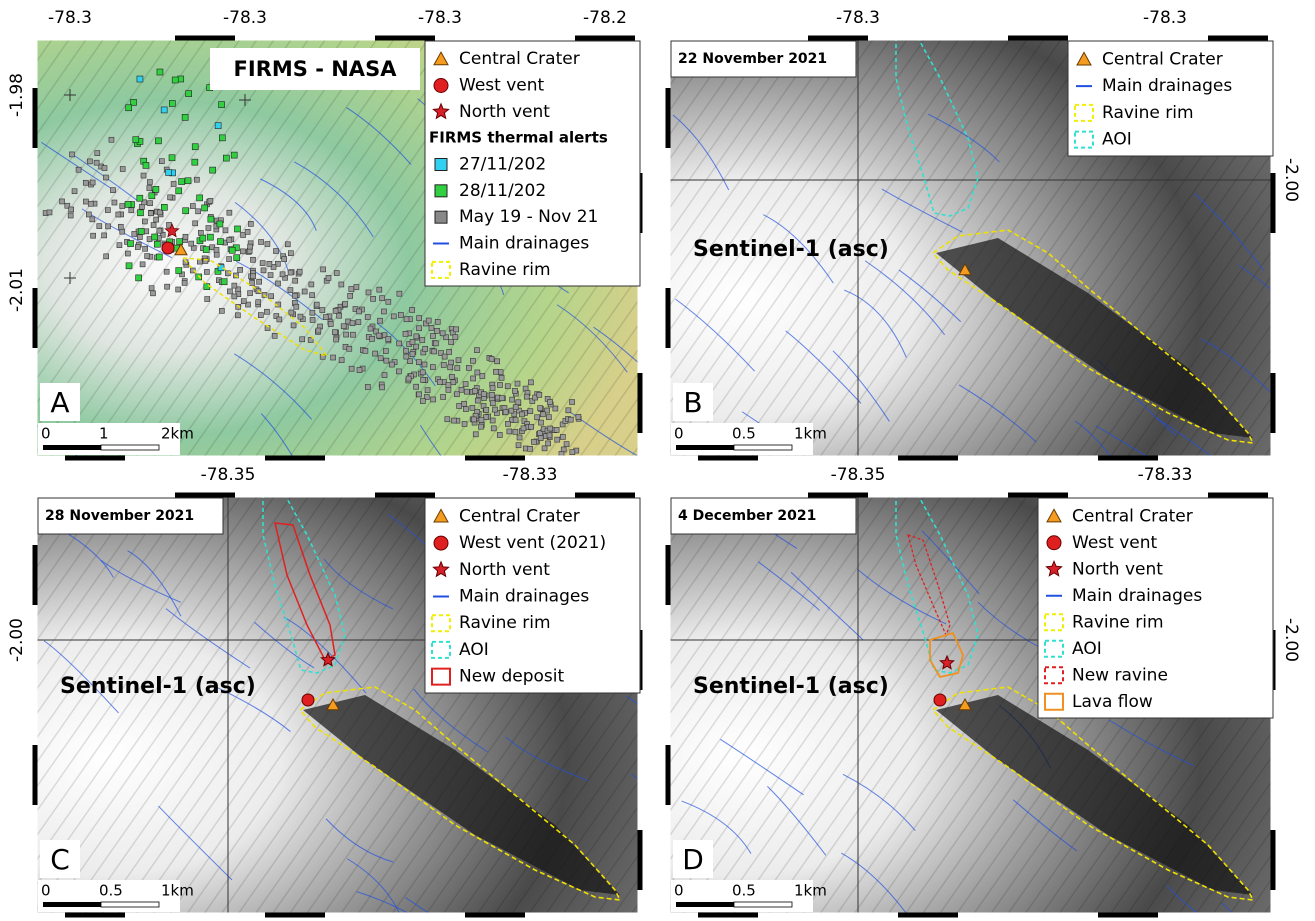 The image size is (1315, 921). Describe the element at coordinates (929, 585) in the screenshot. I see `new-ravine` at that location.